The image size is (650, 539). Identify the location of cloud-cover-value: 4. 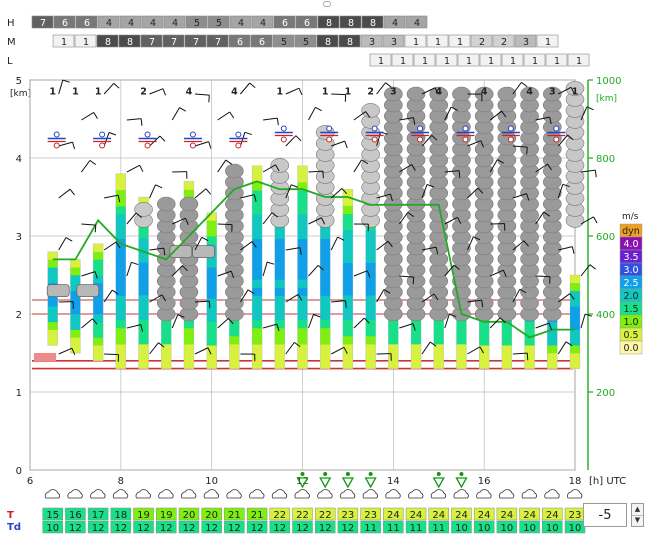
(131, 23).